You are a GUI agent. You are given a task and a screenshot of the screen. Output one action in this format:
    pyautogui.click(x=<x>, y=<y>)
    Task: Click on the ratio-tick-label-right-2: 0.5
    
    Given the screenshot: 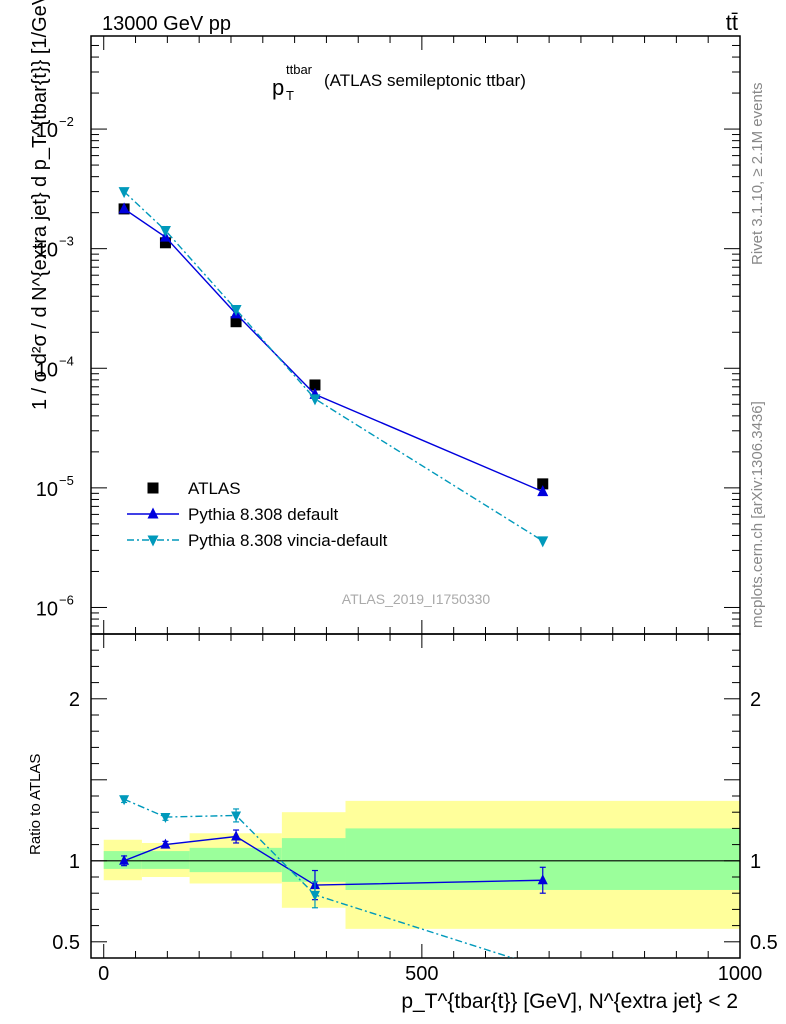 What is the action you would take?
    pyautogui.click(x=764, y=943)
    